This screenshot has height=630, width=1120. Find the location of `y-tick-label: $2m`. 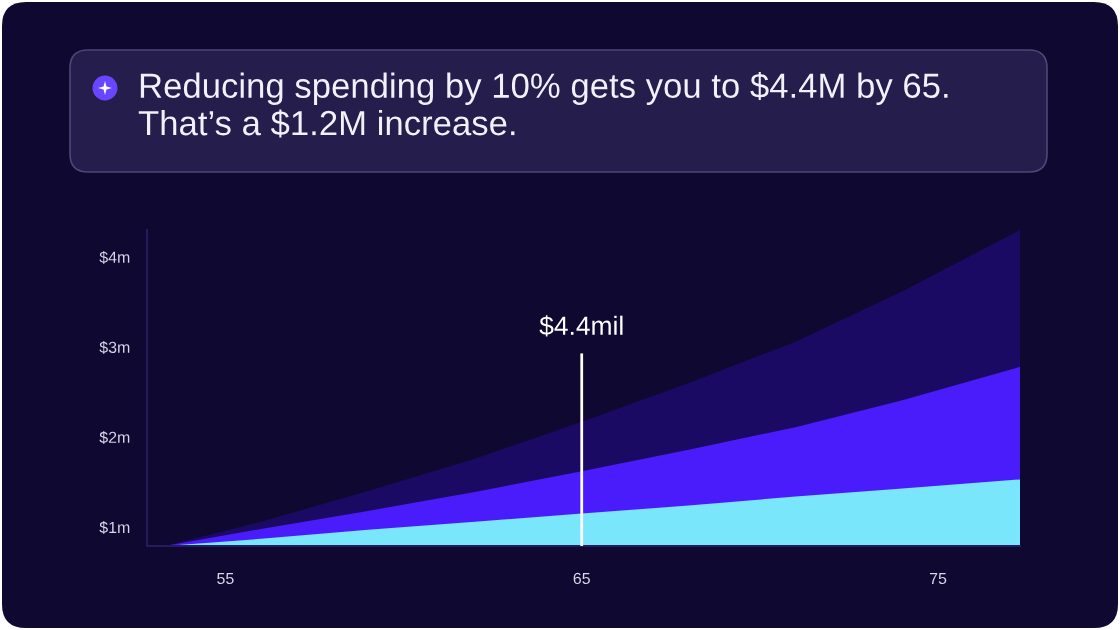

y-tick-label: $2m is located at coordinates (114, 437).